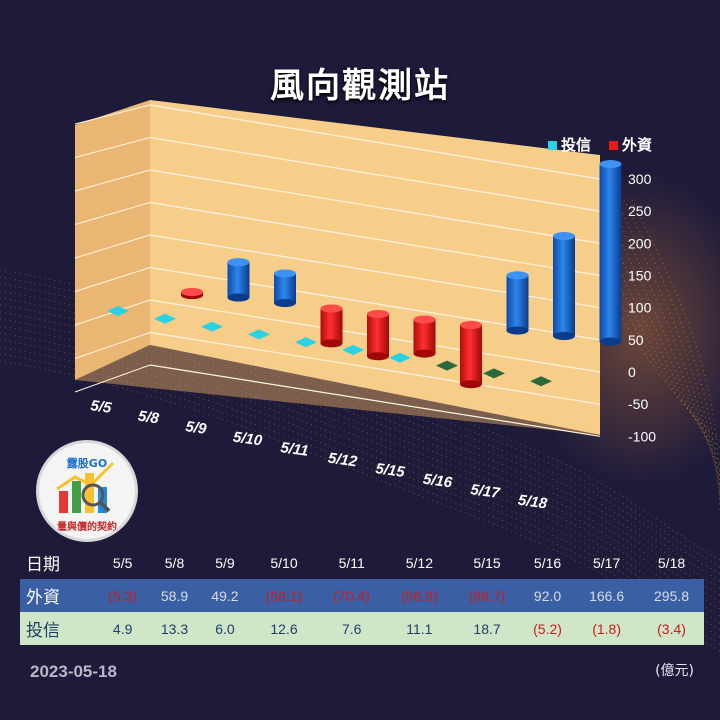  What do you see at coordinates (85, 487) in the screenshot?
I see `logo-chart-icon` at bounding box center [85, 487].